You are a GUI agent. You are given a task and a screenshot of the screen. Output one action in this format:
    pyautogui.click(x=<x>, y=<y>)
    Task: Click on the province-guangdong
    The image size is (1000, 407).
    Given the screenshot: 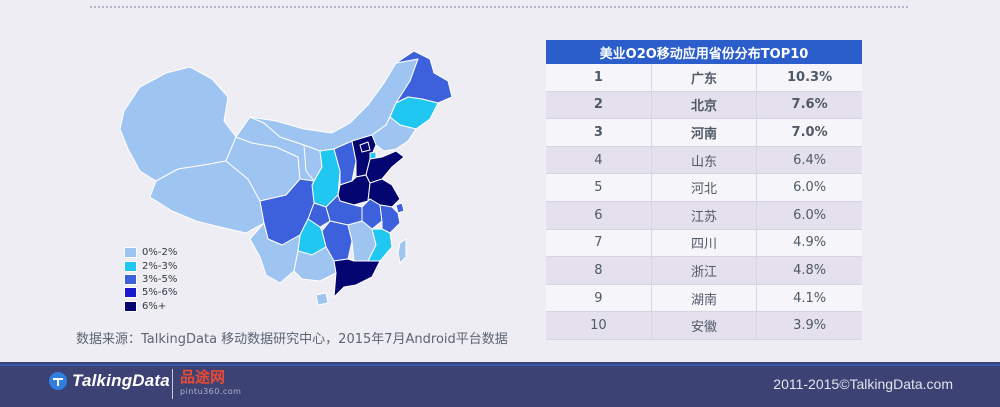 What is the action you would take?
    pyautogui.click(x=357, y=278)
    